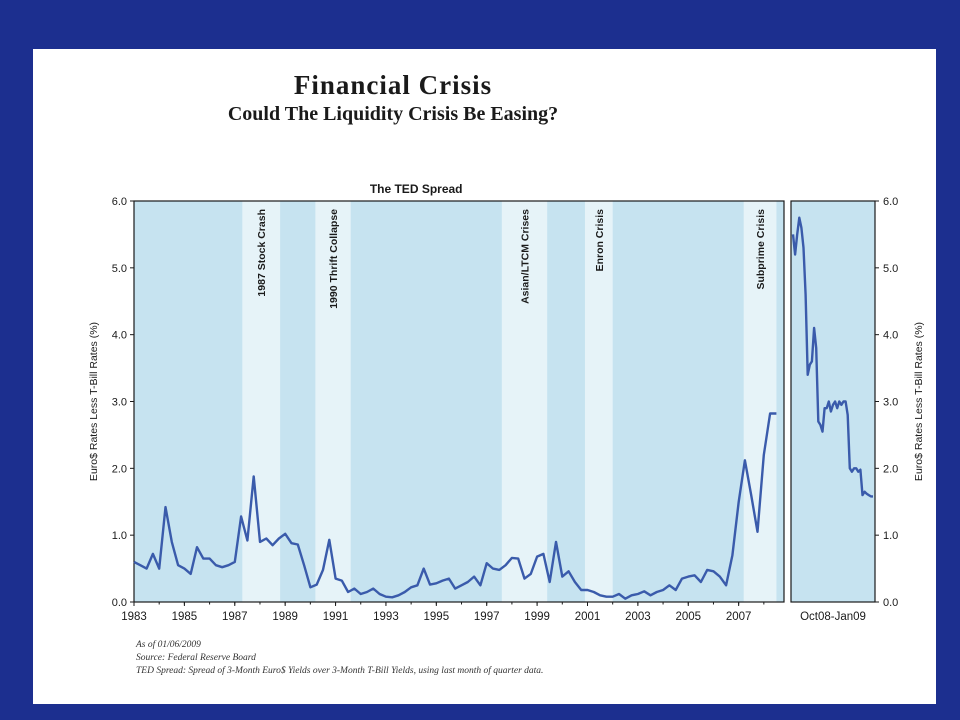 Image resolution: width=960 pixels, height=720 pixels. What do you see at coordinates (119, 336) in the screenshot?
I see `y-tick-label-left: 4.0` at bounding box center [119, 336].